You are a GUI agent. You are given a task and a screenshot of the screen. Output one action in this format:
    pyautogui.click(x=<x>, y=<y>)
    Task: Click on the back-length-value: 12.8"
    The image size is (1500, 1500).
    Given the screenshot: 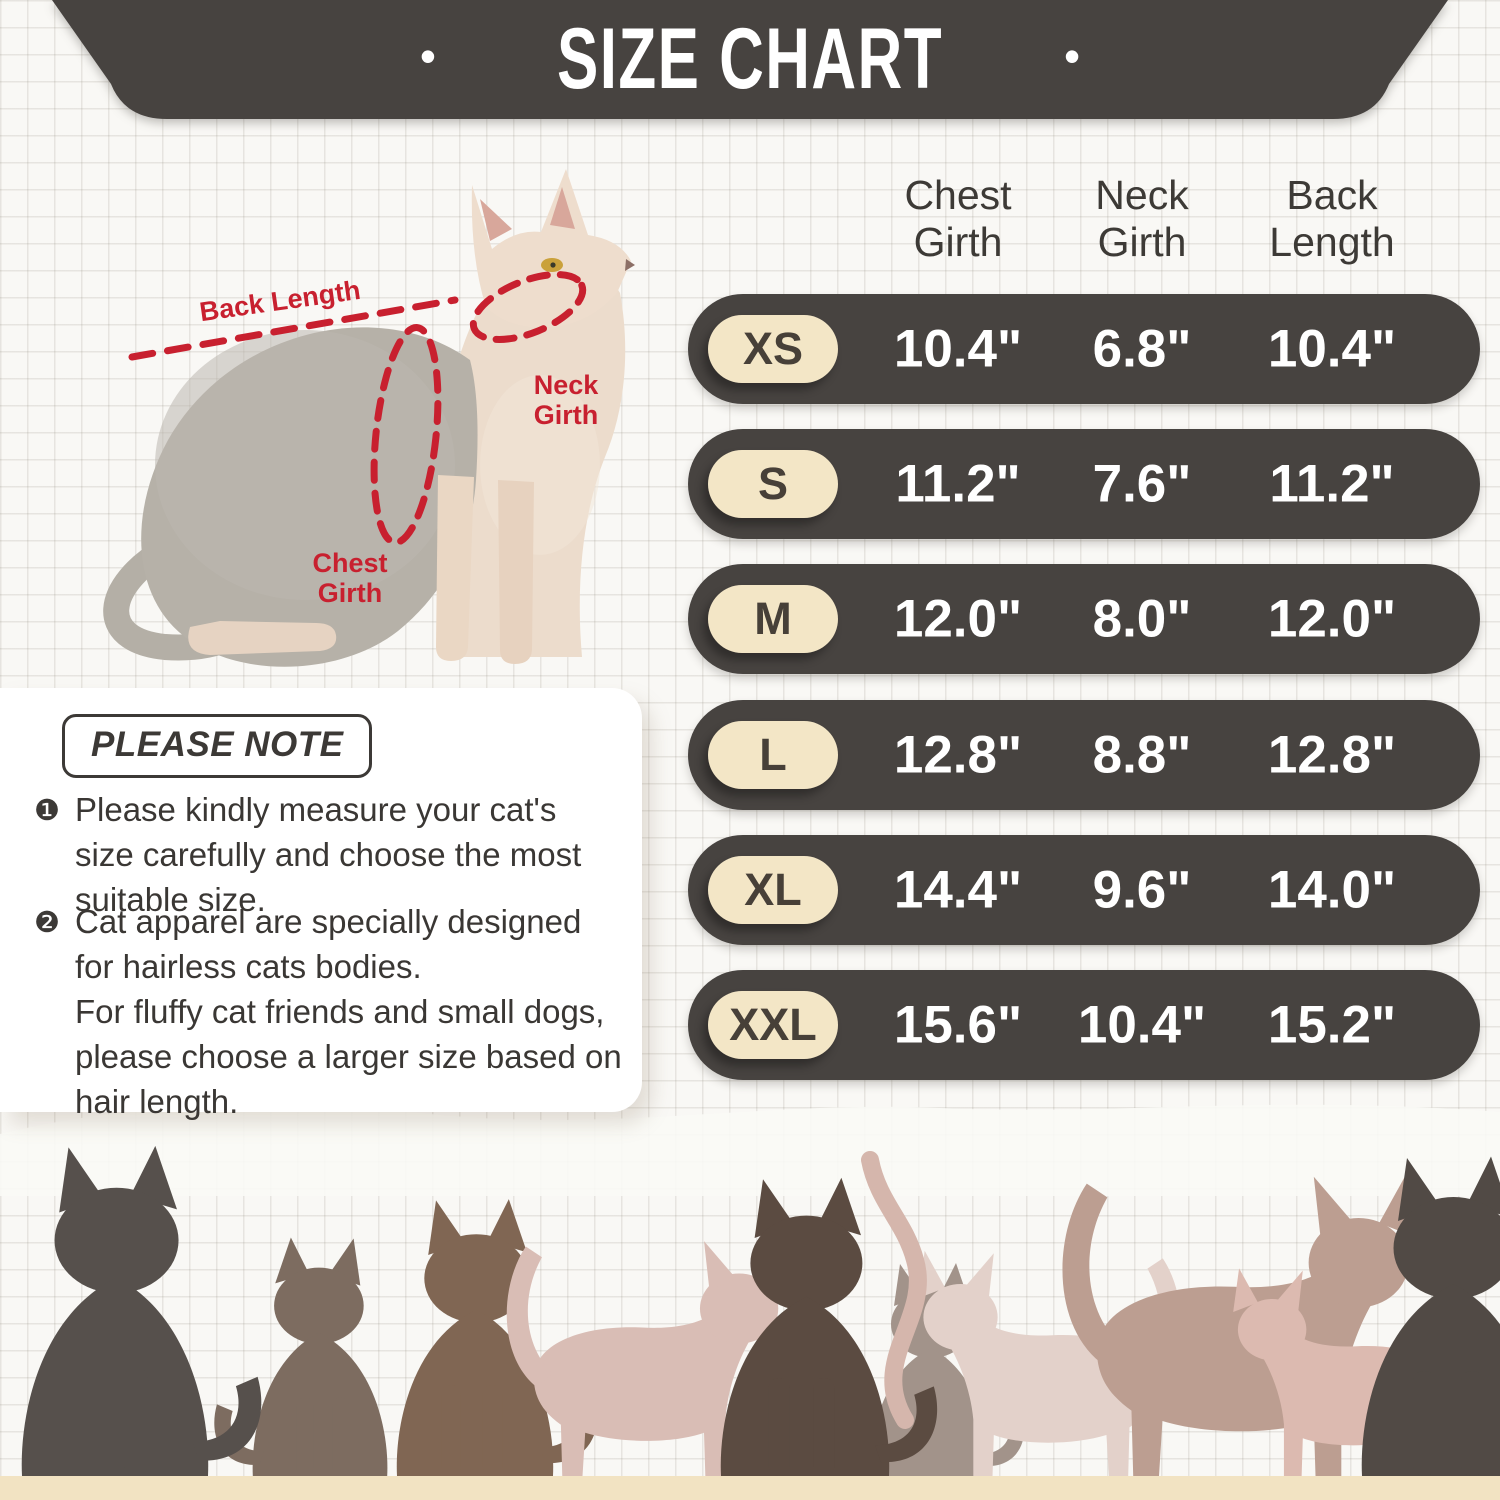 What is the action you would take?
    pyautogui.click(x=1332, y=755)
    